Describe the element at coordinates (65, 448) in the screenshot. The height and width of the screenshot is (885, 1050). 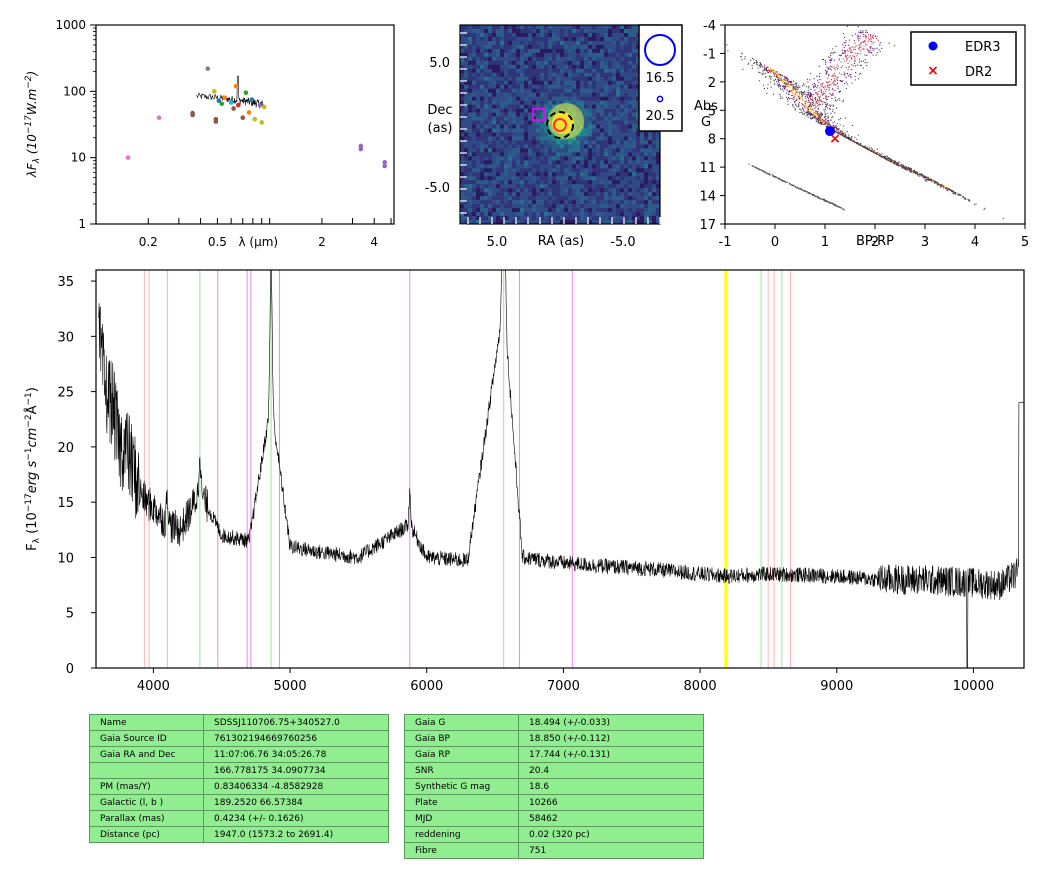
I see `spectrum-y-tick-label: 20` at that location.